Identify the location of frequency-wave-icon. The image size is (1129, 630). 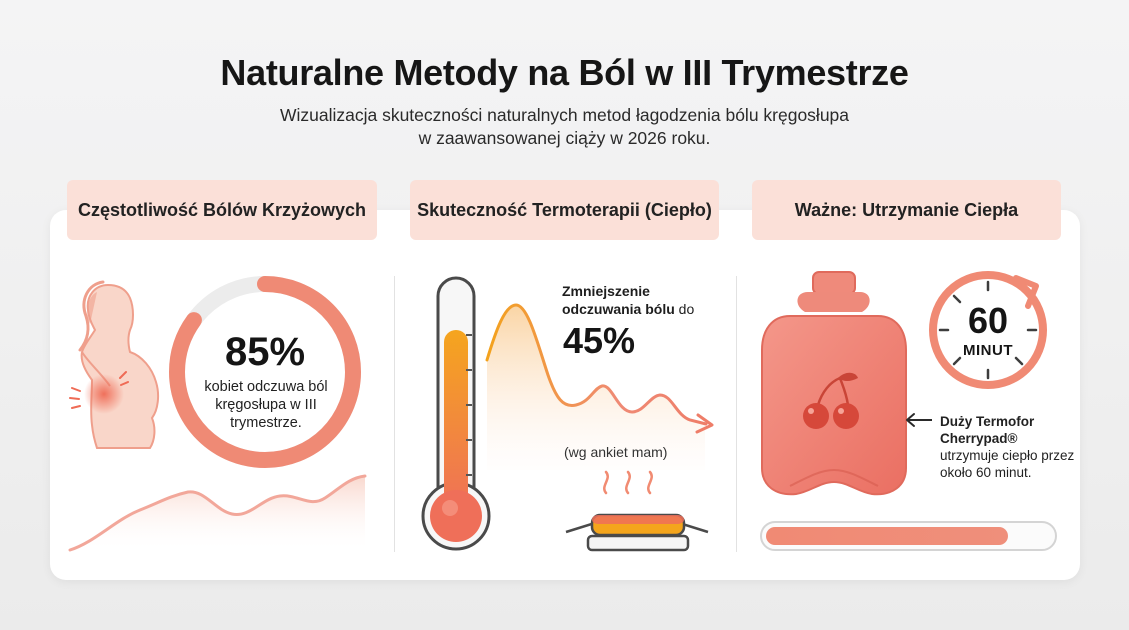
(217, 513).